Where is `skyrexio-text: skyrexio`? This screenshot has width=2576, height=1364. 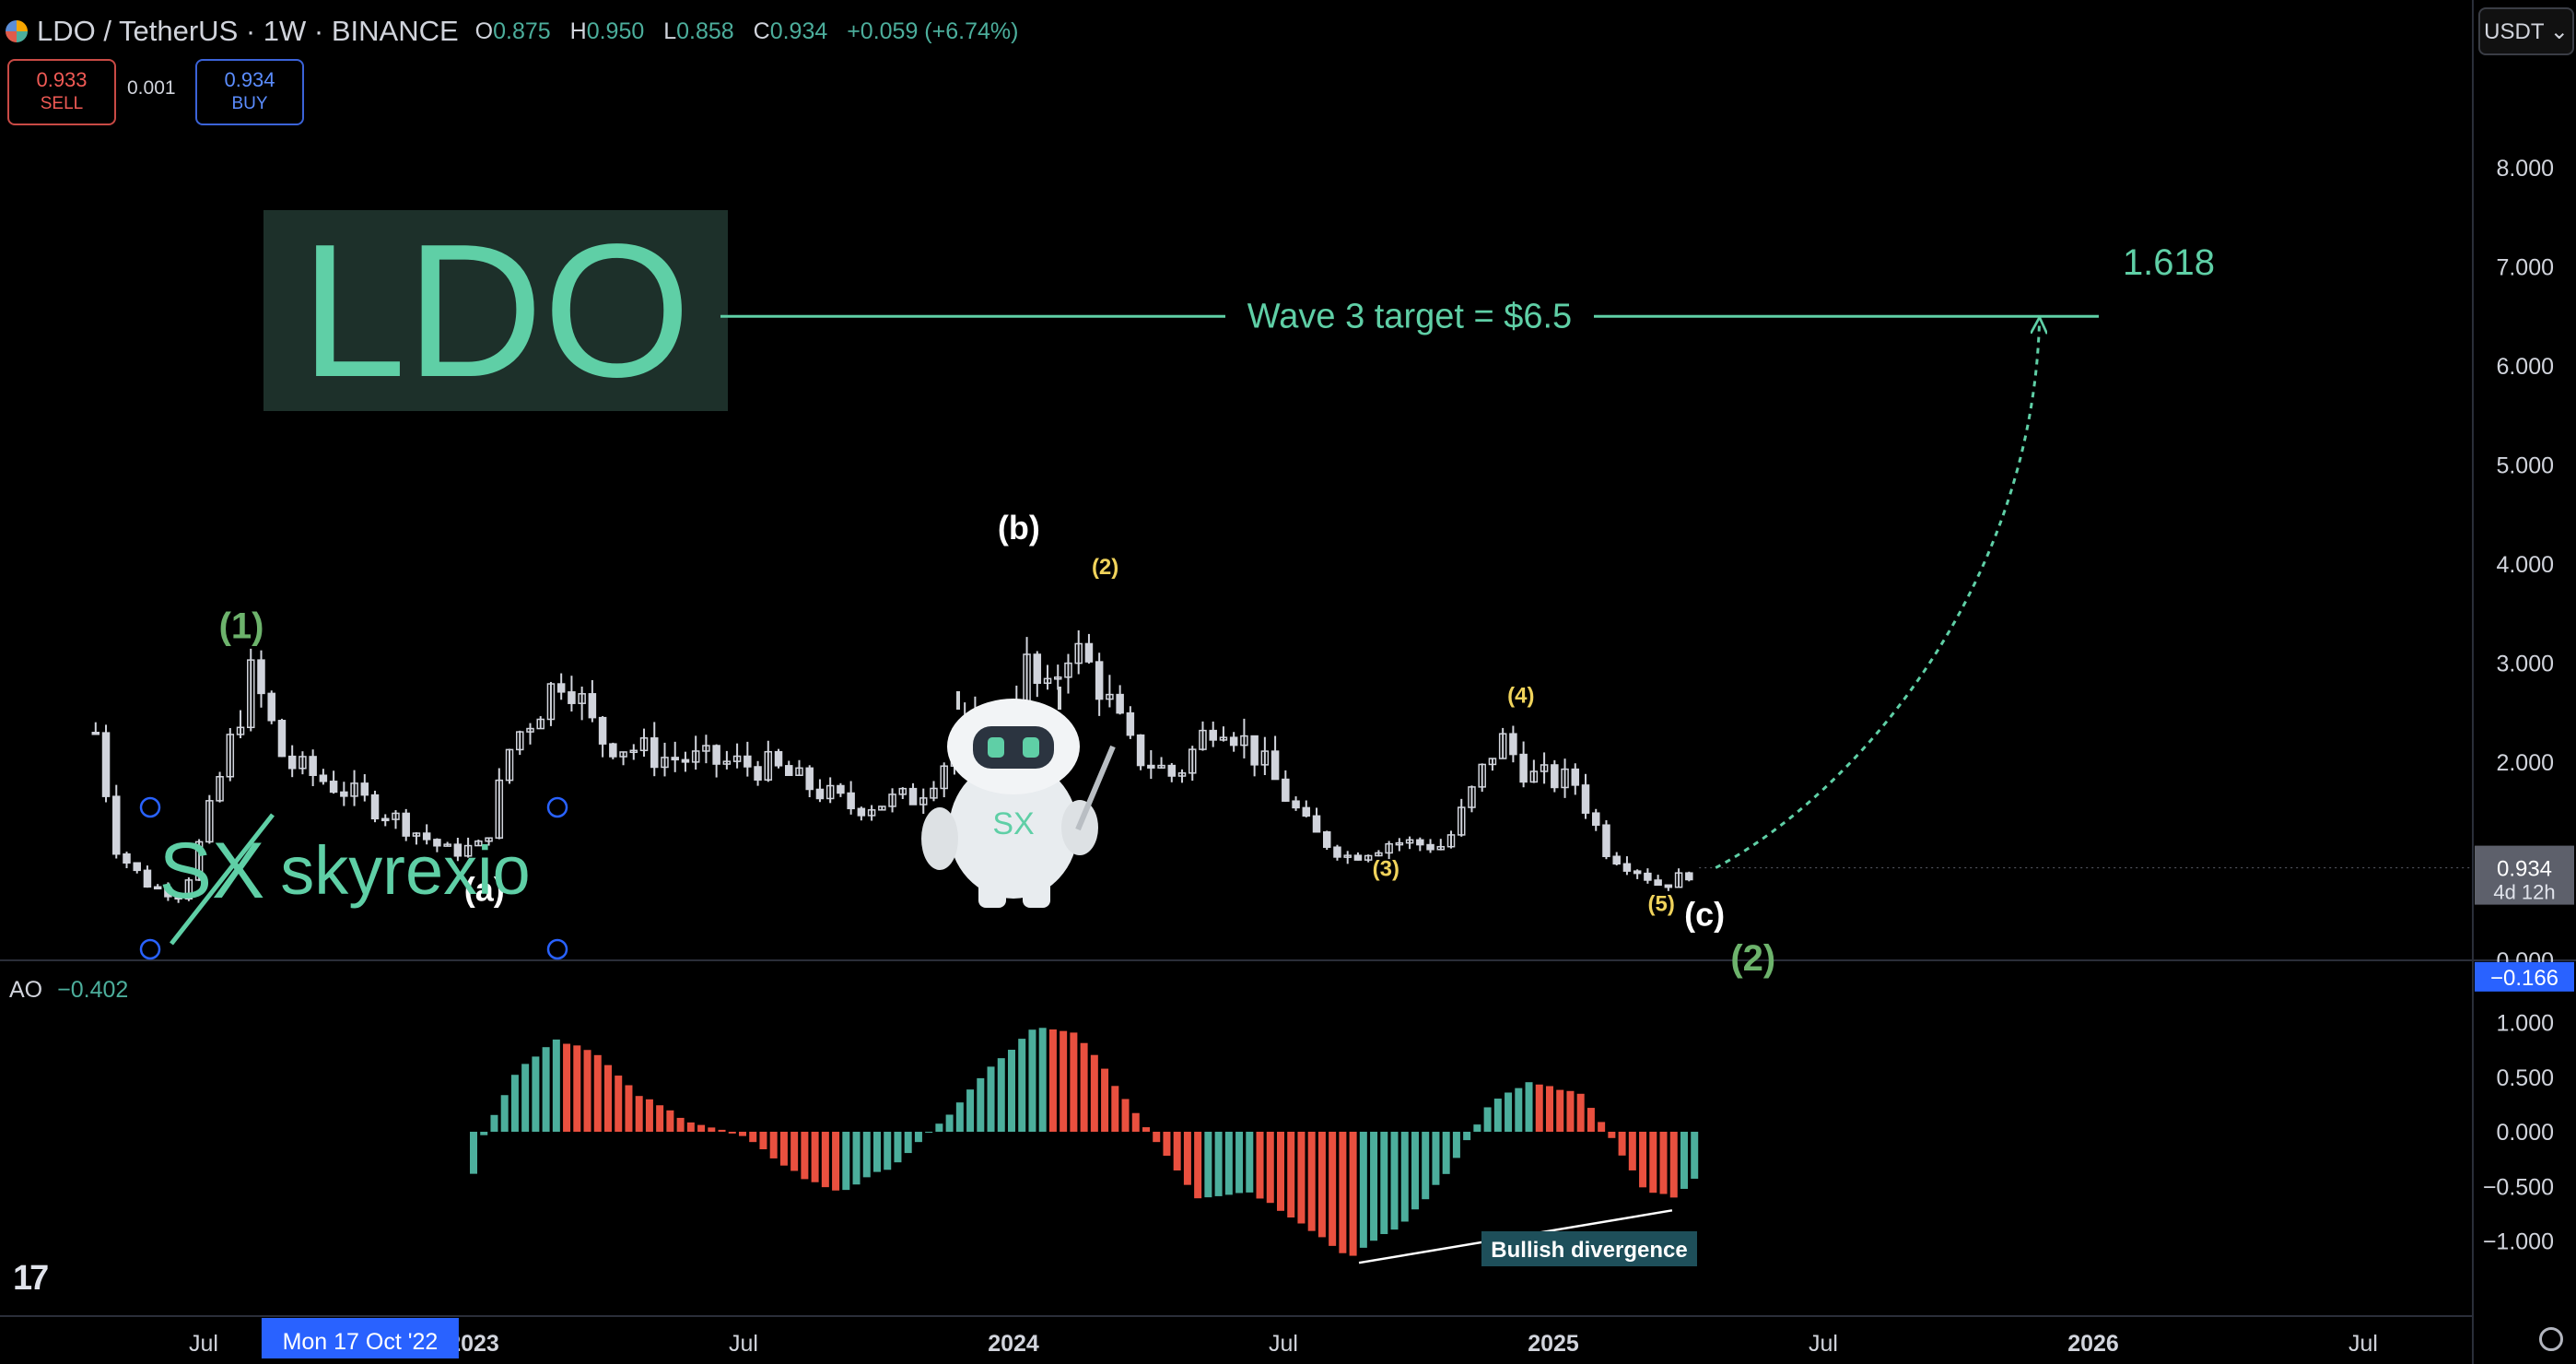
skyrexio-text: skyrexio is located at coordinates (405, 870).